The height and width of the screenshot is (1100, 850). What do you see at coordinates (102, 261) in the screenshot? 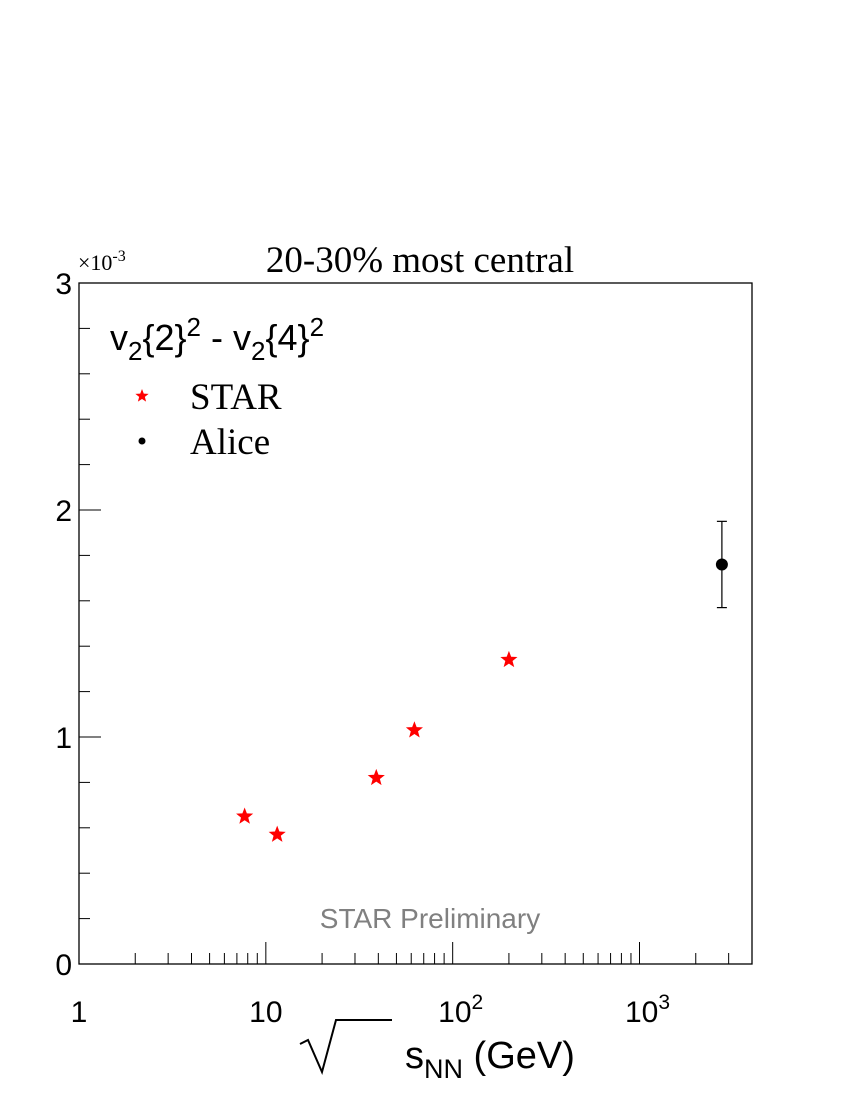
I see `y-multiplier-label: ×10⁻³` at bounding box center [102, 261].